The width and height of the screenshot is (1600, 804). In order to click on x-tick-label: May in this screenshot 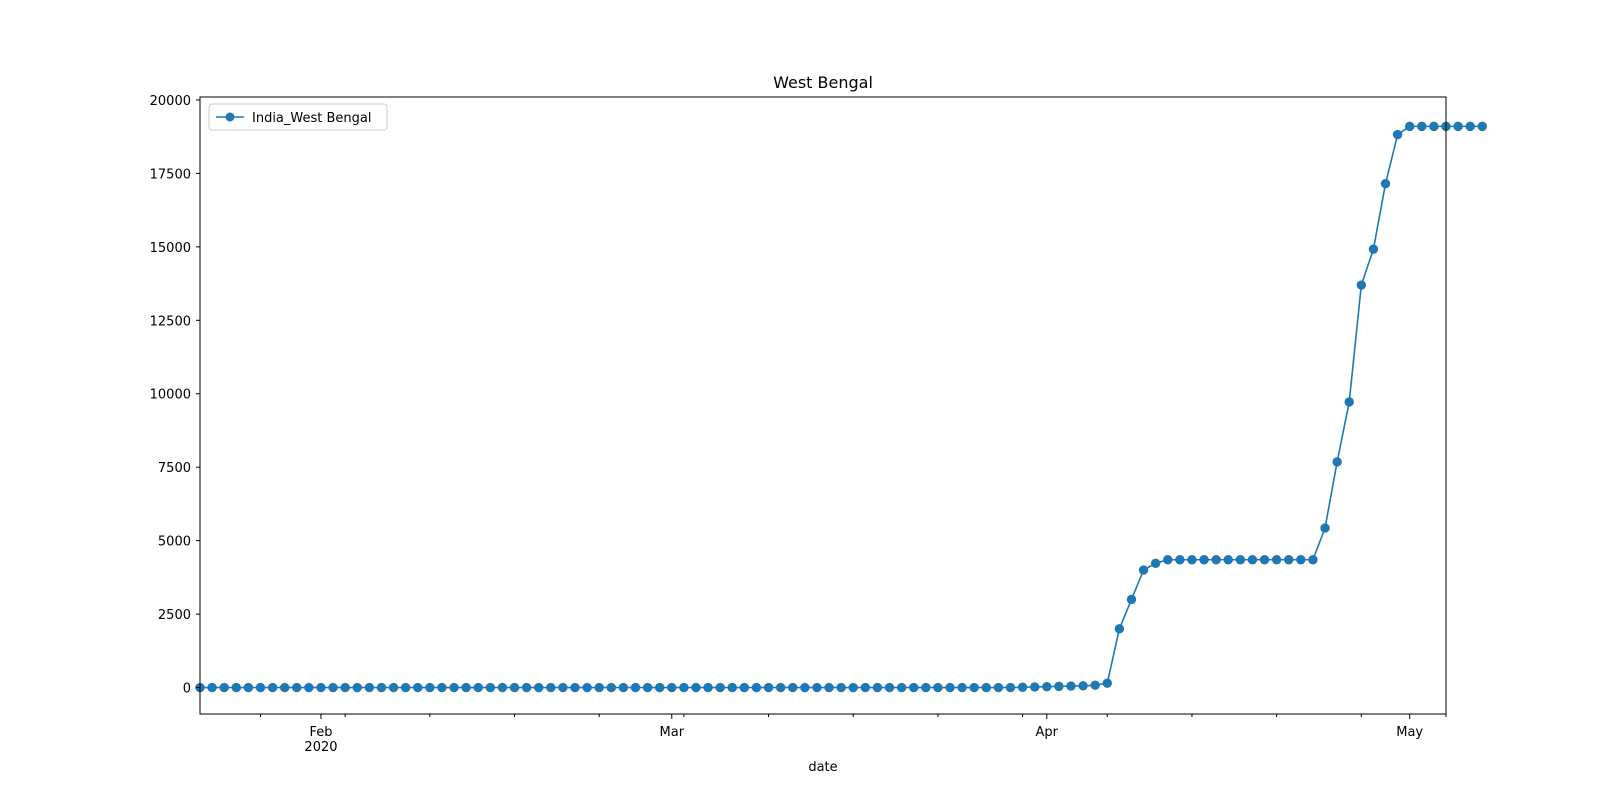, I will do `click(1409, 732)`.